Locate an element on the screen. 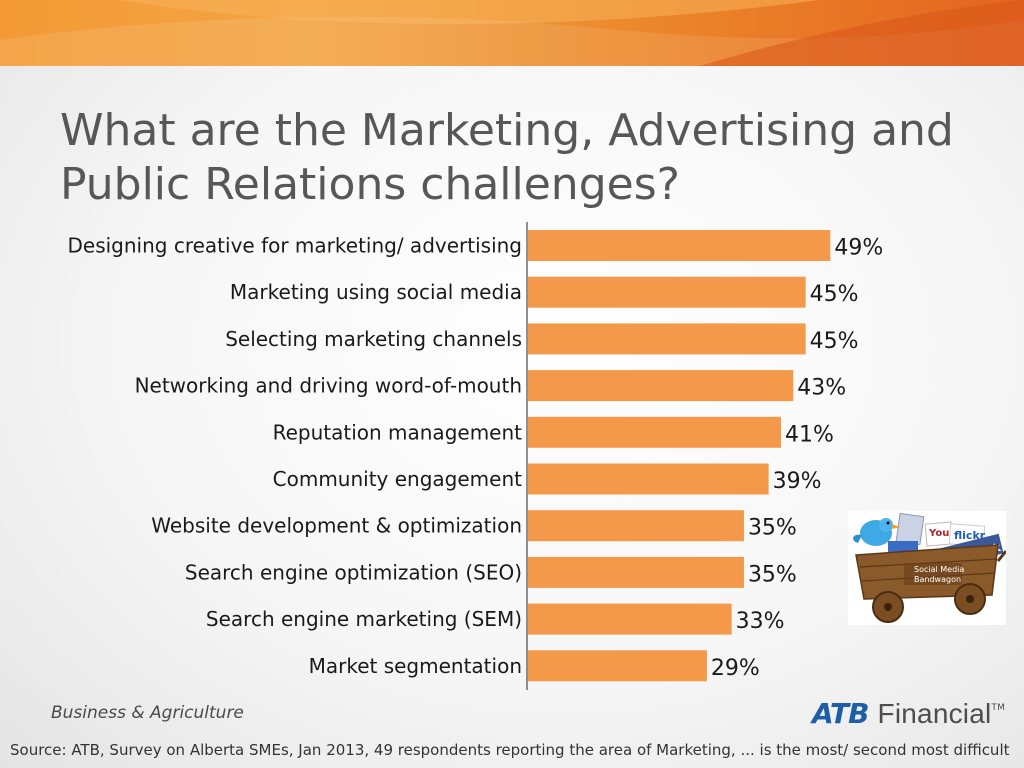 This screenshot has width=1024, height=768. logo-trademark: TM is located at coordinates (998, 708).